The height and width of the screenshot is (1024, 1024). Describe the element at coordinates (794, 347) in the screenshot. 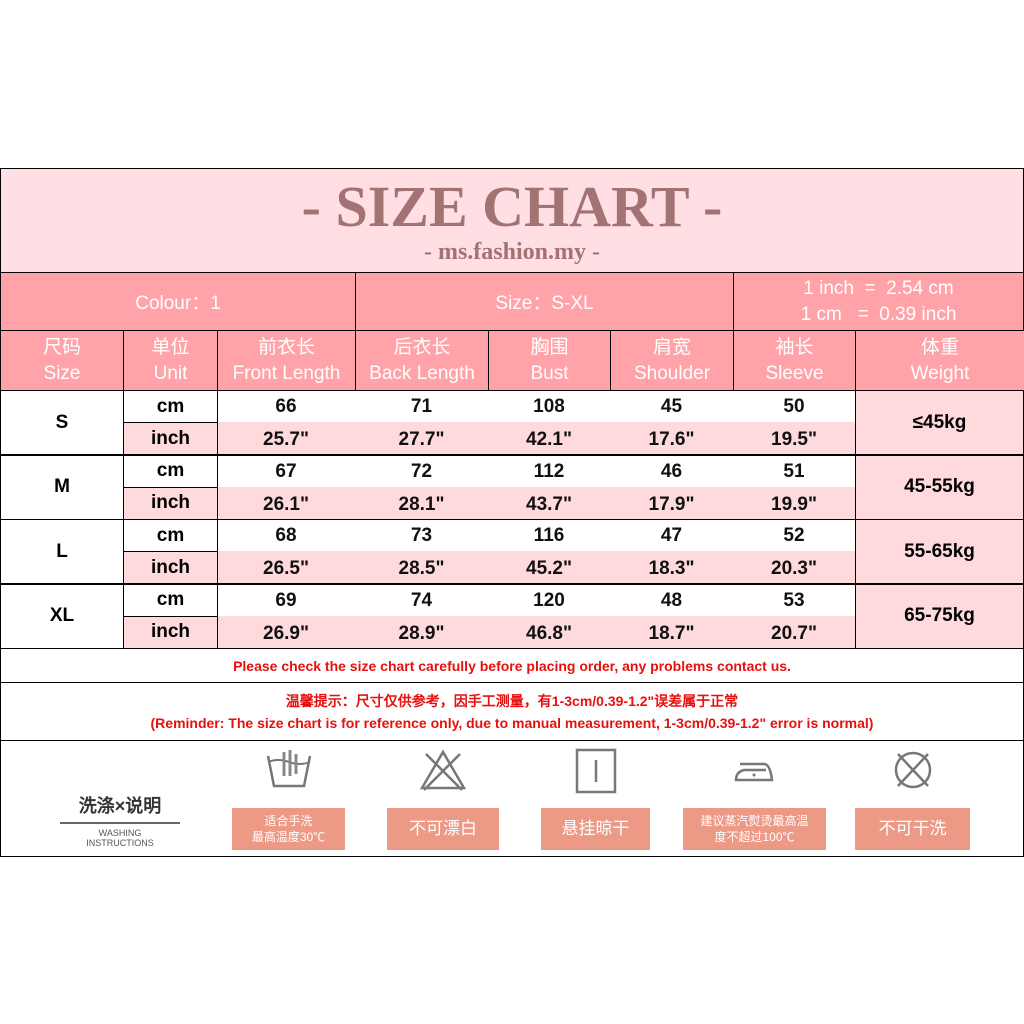

I see `header-zh: 袖长` at that location.